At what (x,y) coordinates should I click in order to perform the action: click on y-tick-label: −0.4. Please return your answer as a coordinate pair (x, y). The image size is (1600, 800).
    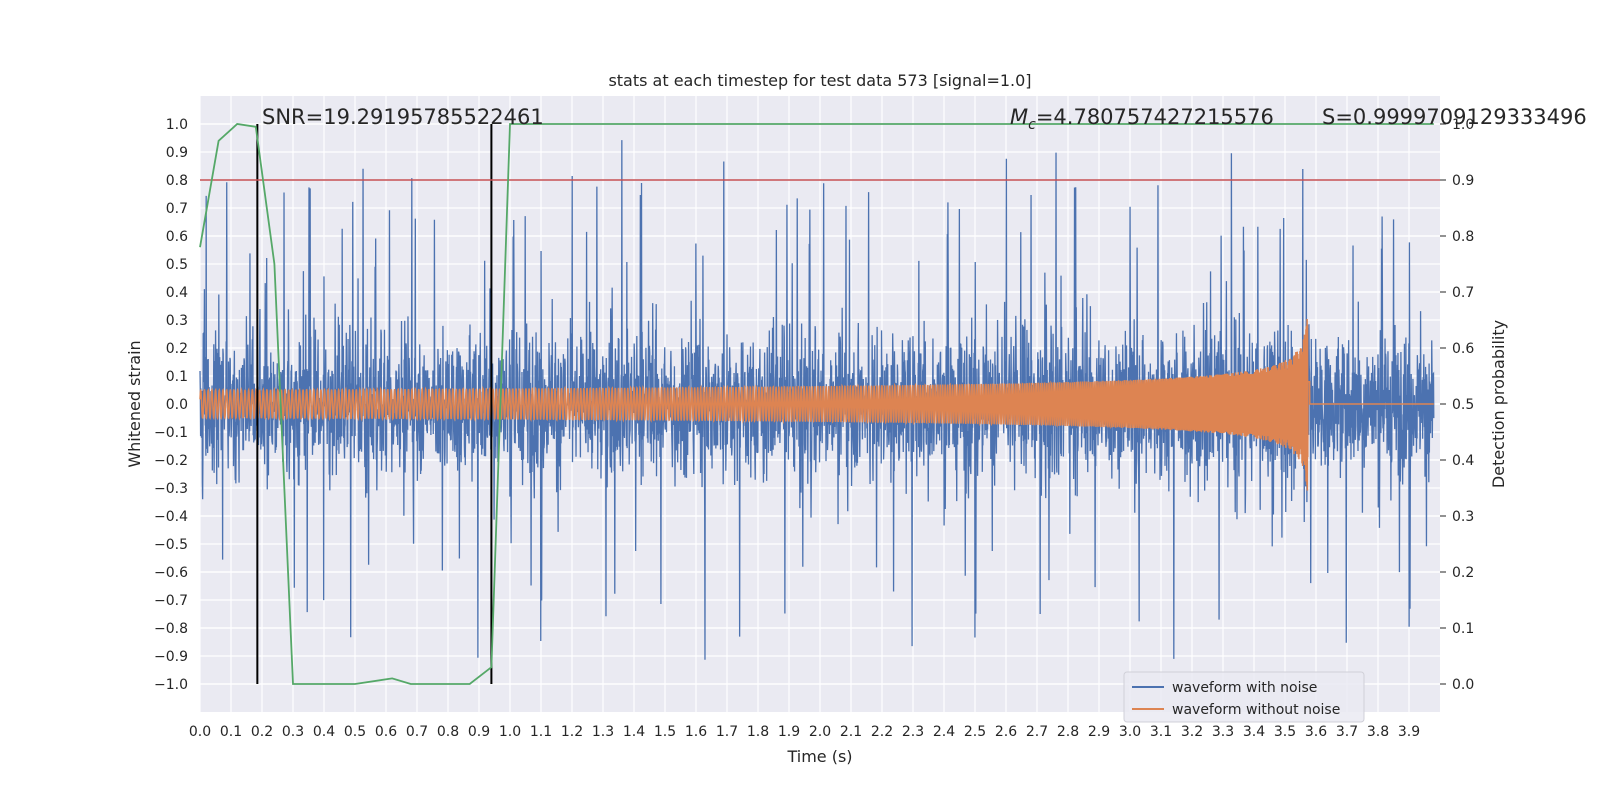
    Looking at the image, I should click on (171, 517).